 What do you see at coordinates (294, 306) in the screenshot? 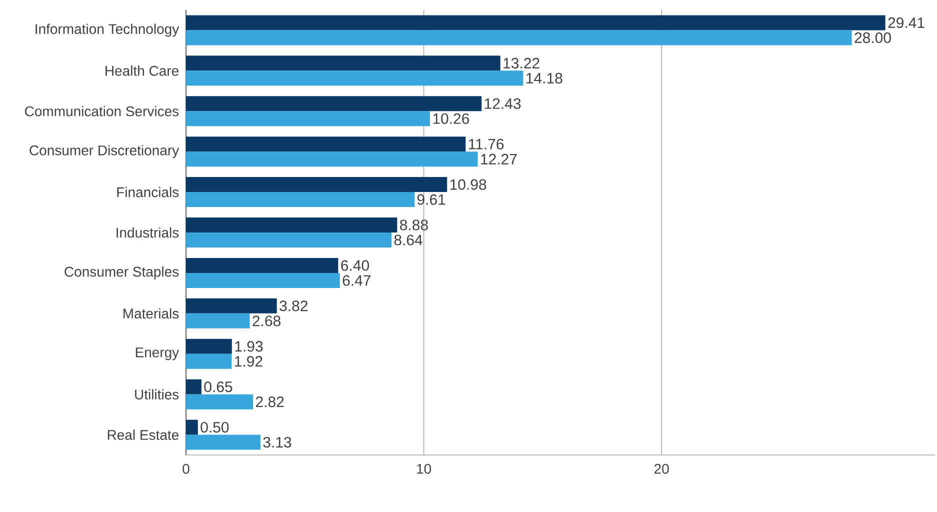
I see `data-label: 3.82` at bounding box center [294, 306].